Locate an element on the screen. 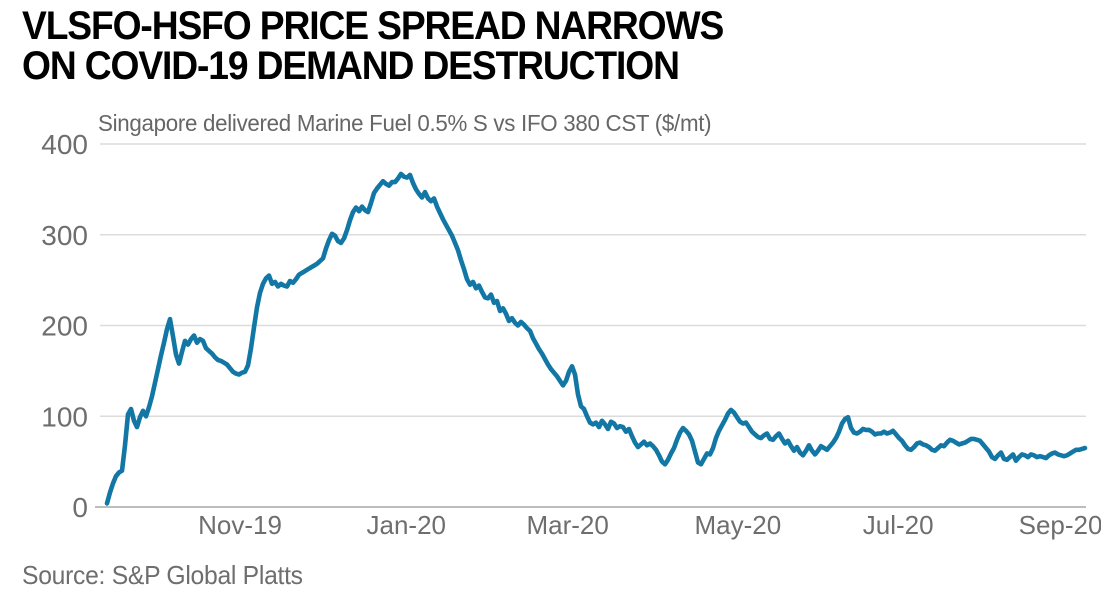 This screenshot has height=597, width=1101. chart-headline-line1: VLSFO-HSFO PRICE SPREAD NARROWS is located at coordinates (373, 26).